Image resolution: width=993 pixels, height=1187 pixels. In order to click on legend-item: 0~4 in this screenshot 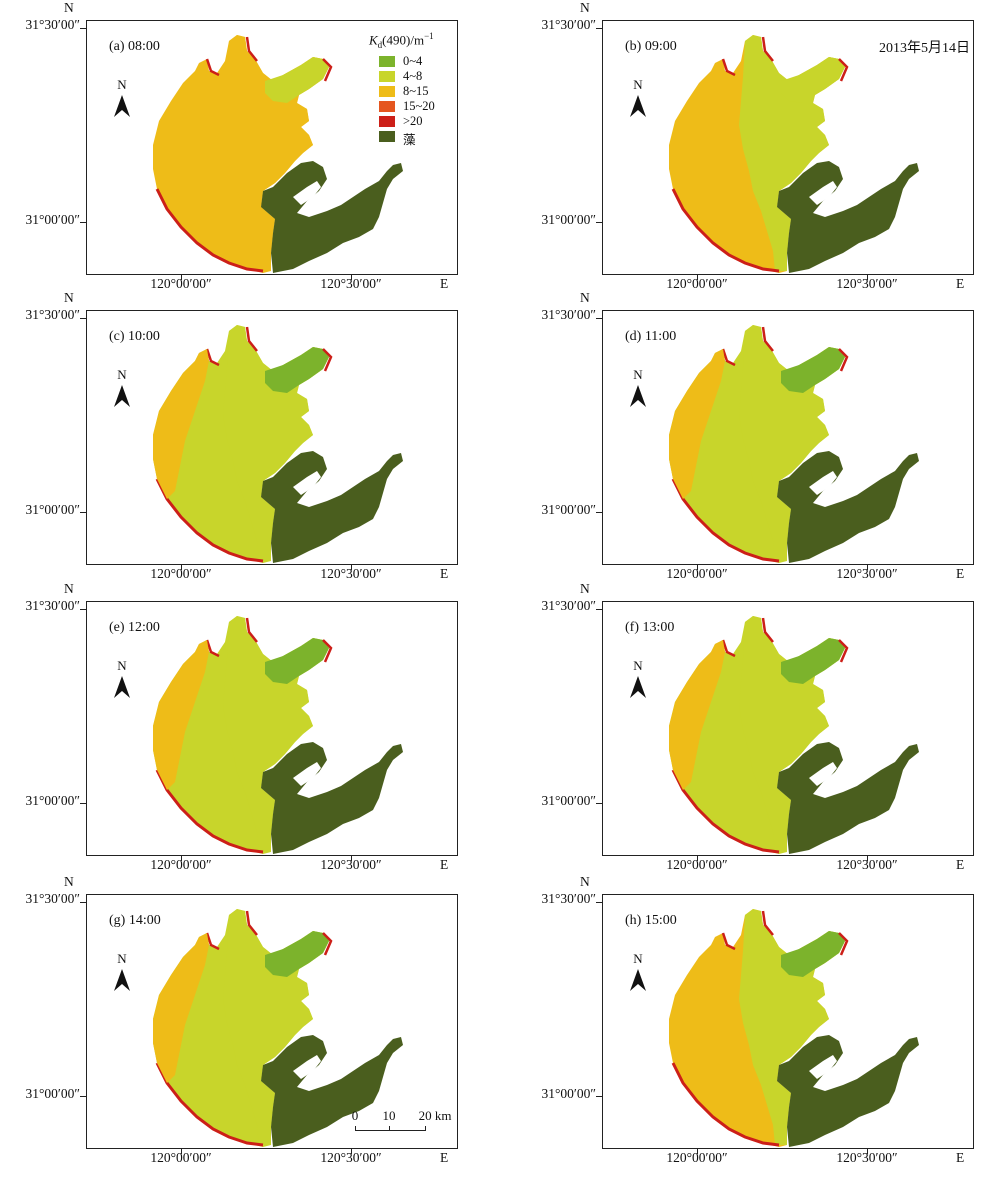, I will do `click(418, 61)`.